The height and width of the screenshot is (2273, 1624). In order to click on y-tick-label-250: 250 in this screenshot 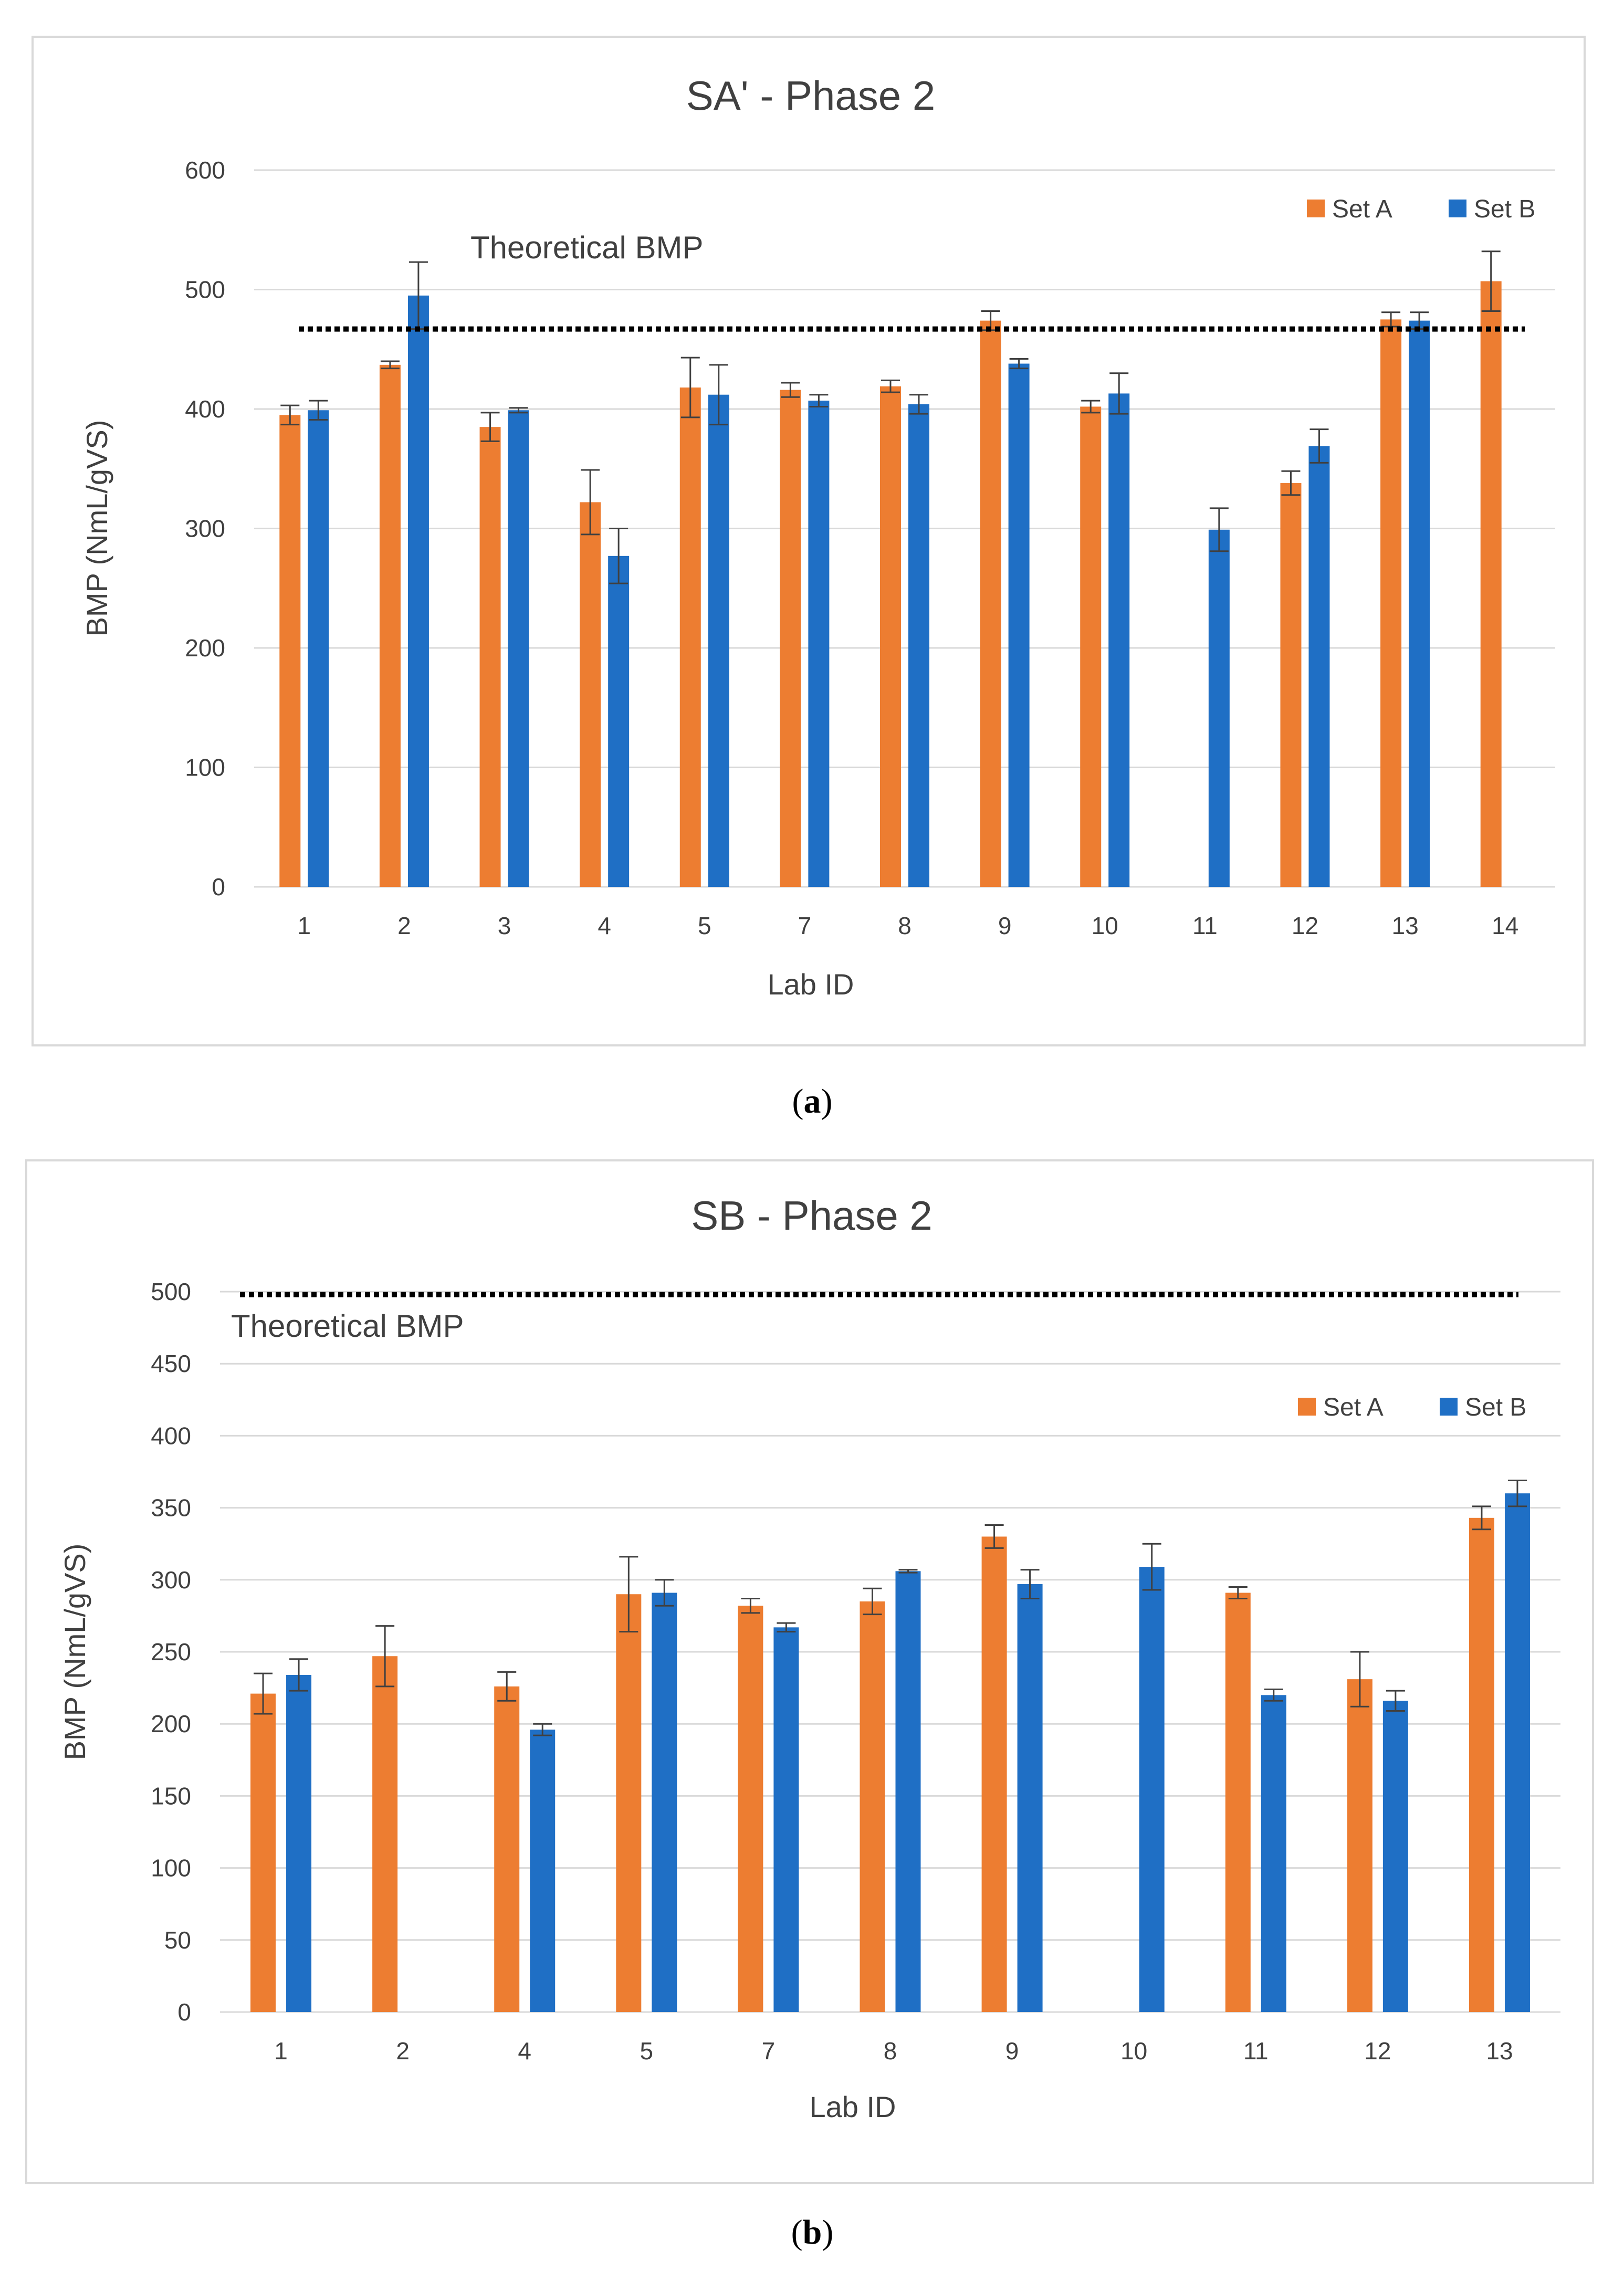, I will do `click(171, 1652)`.